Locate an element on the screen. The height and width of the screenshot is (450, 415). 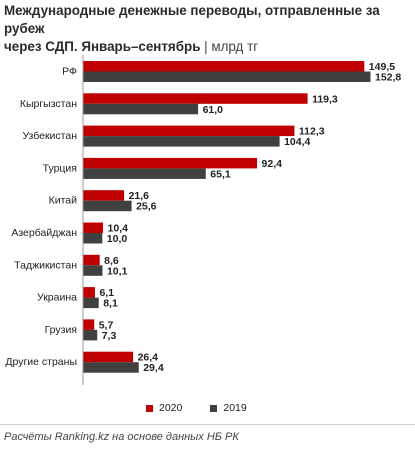
value-label-2020: 92,4 is located at coordinates (272, 164).